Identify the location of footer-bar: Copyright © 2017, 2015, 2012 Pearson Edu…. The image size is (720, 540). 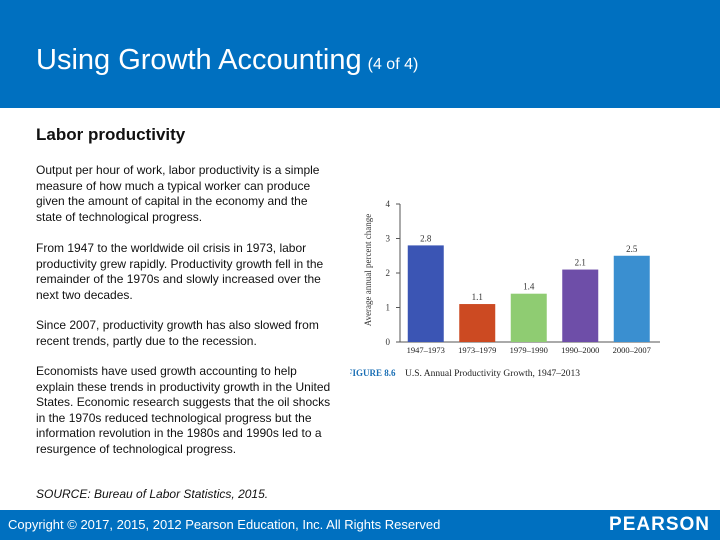
(360, 525).